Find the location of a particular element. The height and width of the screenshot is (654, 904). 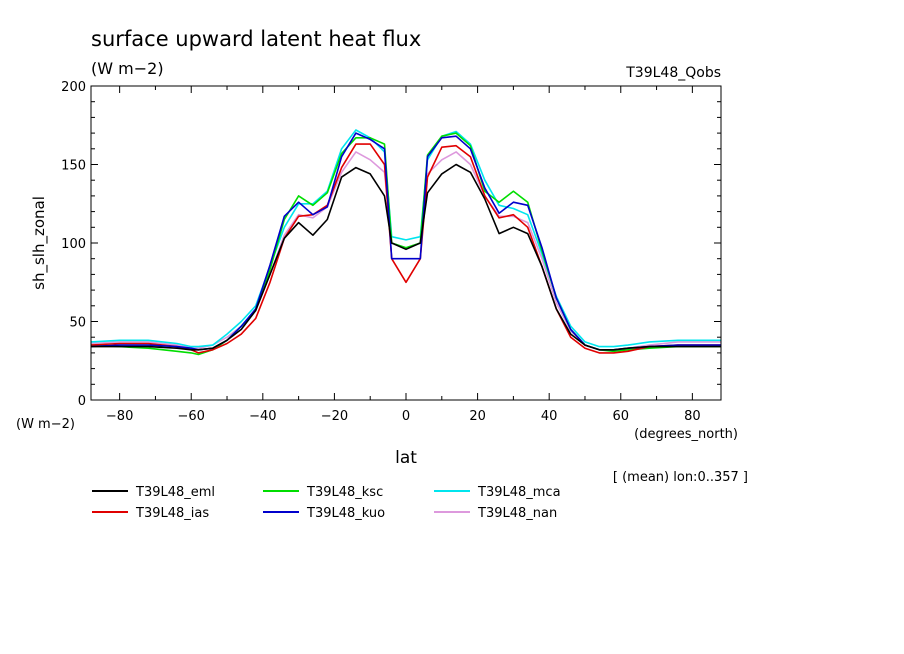

legend-label: T39L48_kuo is located at coordinates (345, 513).